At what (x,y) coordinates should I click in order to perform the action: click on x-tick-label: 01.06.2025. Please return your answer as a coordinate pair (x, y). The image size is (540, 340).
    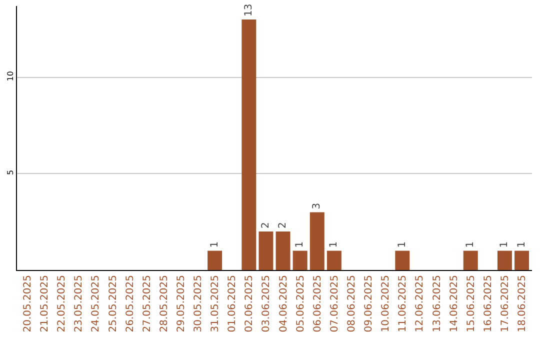
    Looking at the image, I should click on (232, 303).